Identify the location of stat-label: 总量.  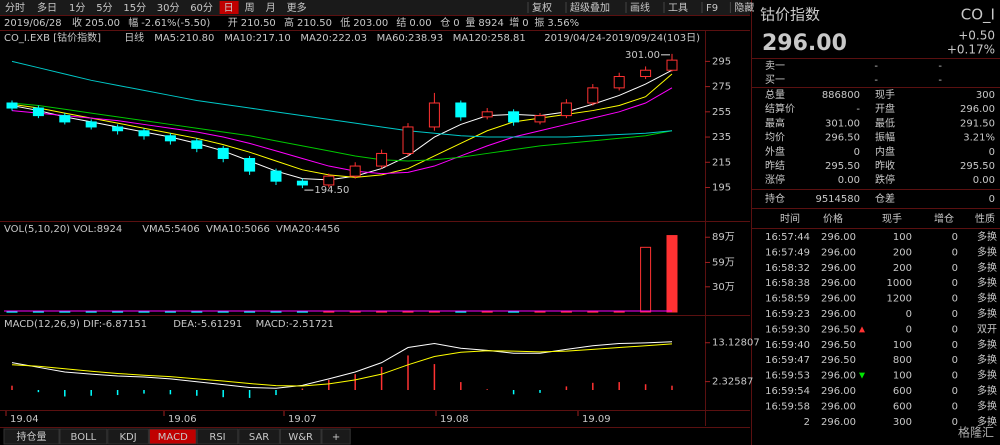
(775, 94).